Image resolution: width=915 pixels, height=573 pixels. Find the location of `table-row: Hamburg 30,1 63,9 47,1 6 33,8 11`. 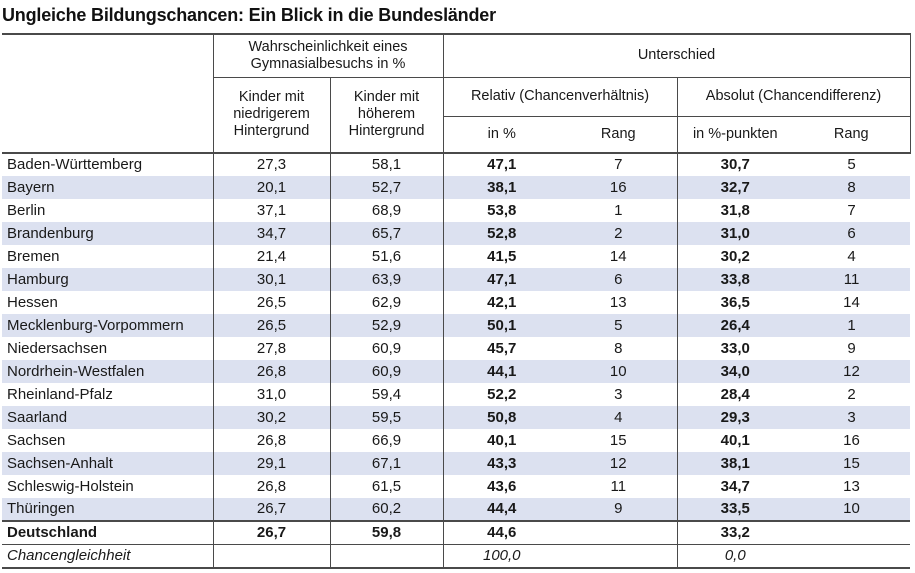

table-row: Hamburg 30,1 63,9 47,1 6 33,8 11 is located at coordinates (456, 279).